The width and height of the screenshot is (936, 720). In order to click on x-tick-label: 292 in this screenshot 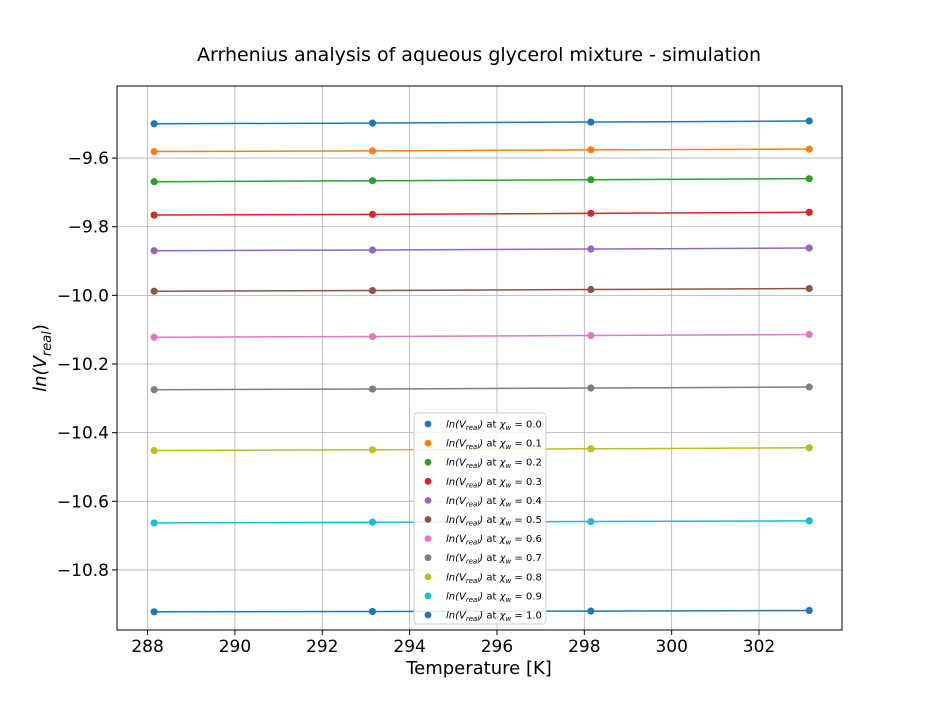, I will do `click(322, 647)`.